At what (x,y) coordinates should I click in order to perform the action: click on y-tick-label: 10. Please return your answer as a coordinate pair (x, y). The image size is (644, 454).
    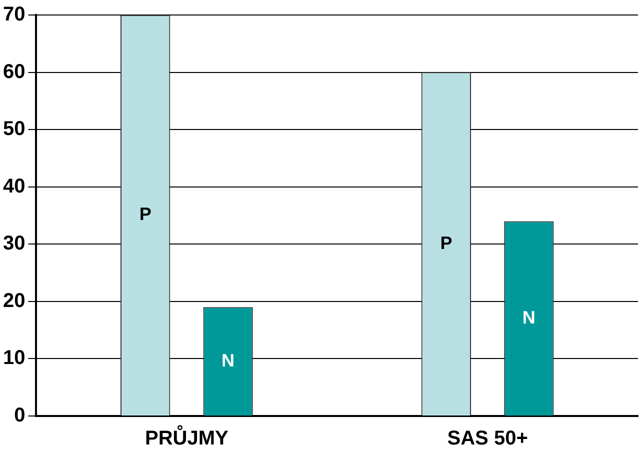
    Looking at the image, I should click on (14, 358).